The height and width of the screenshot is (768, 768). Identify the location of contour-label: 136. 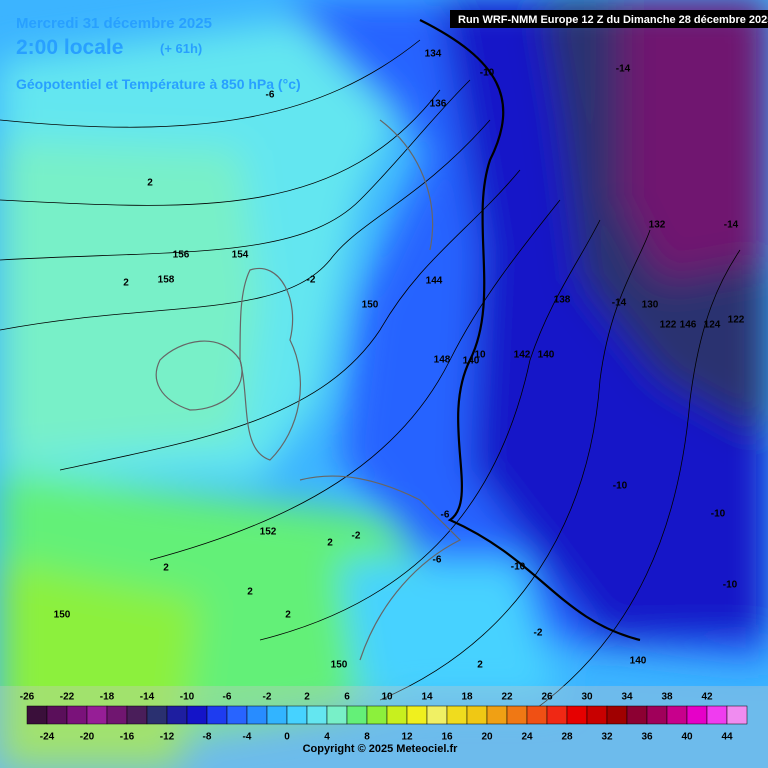
(438, 104).